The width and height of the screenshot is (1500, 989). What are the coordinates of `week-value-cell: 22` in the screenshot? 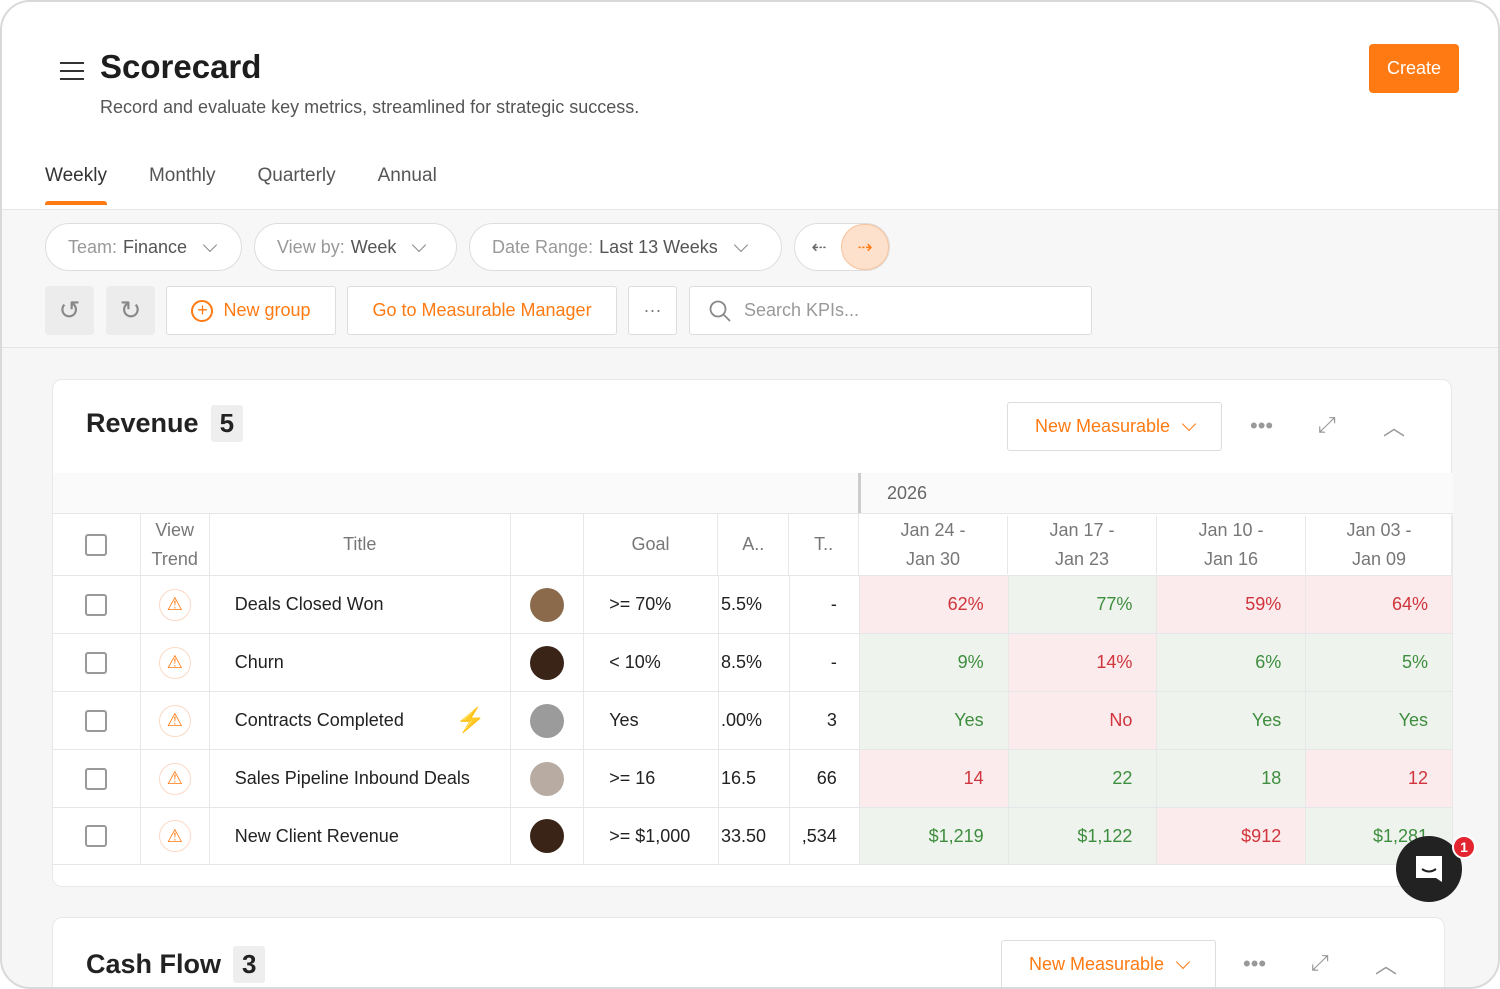 It's located at (1083, 778).